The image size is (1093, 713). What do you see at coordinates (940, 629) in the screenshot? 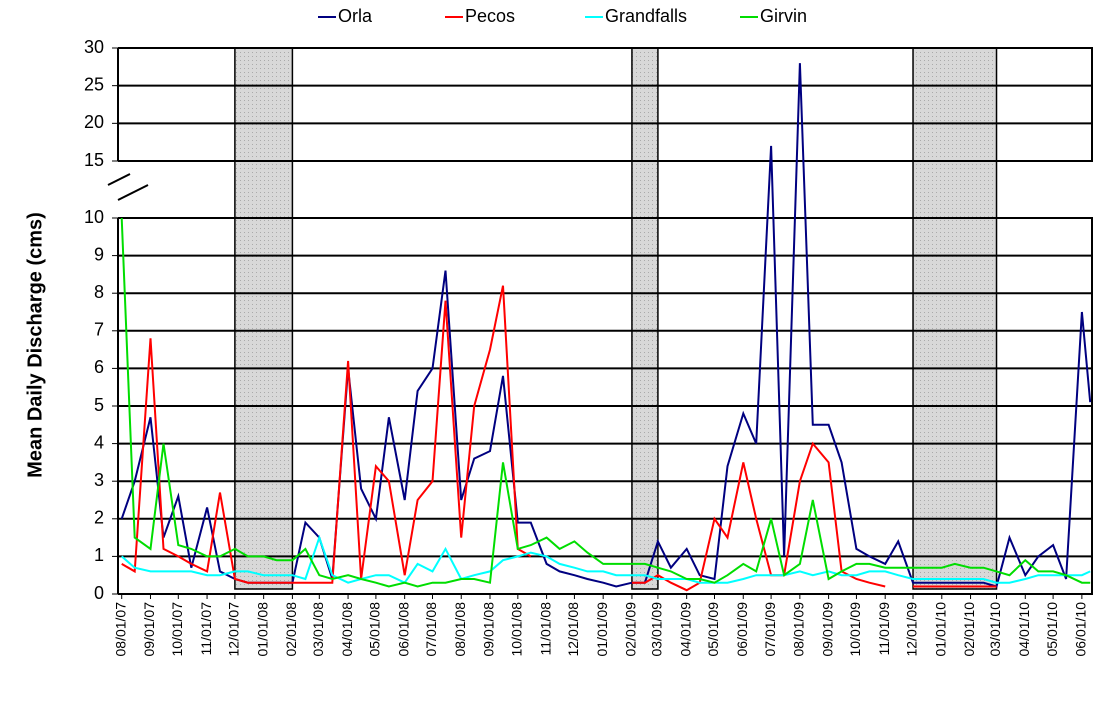
I see `x-tick-label: 01/01/10` at bounding box center [940, 629].